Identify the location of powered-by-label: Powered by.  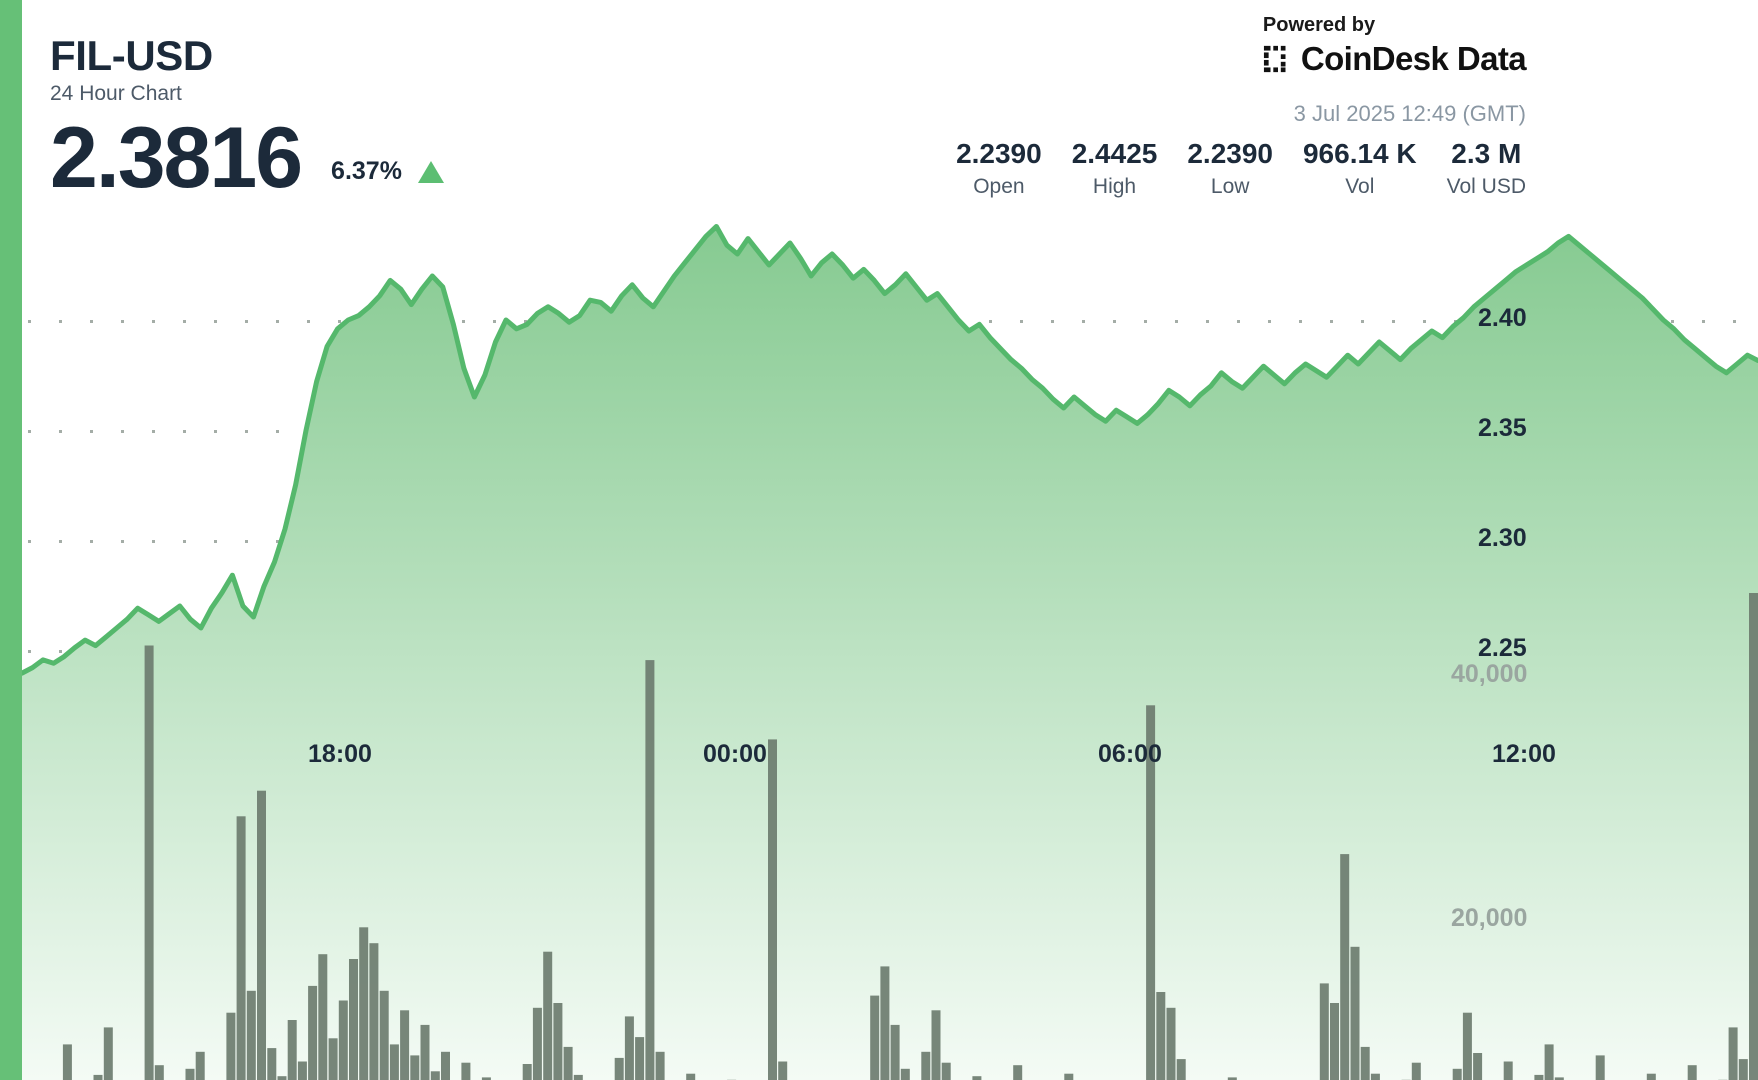
(1319, 25).